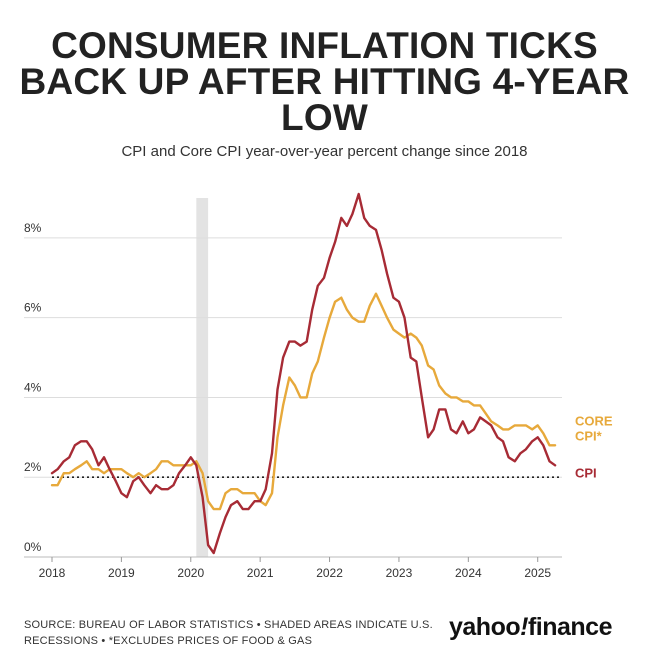 Image resolution: width=649 pixels, height=660 pixels. I want to click on x-tick-label: 2025, so click(537, 573).